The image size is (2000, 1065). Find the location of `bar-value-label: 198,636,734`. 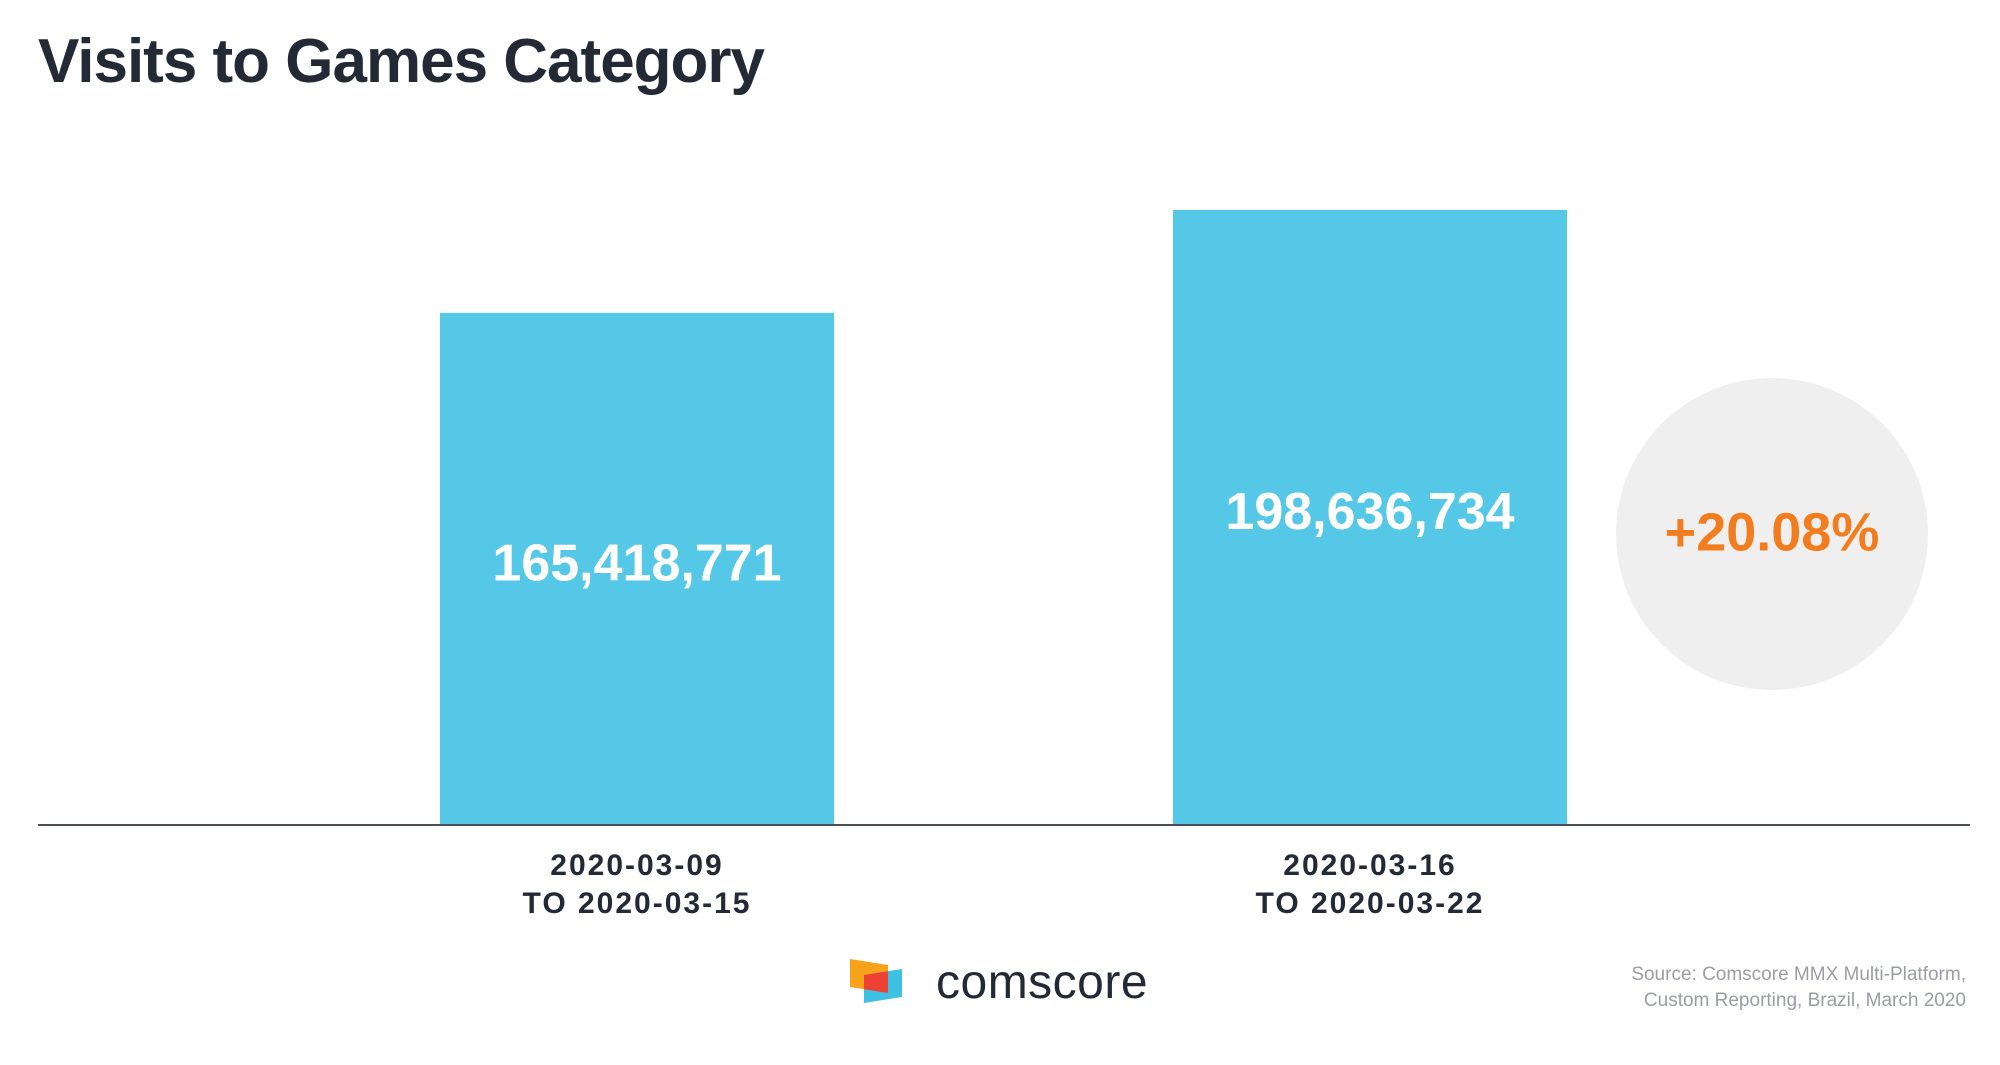

bar-value-label: 198,636,734 is located at coordinates (1369, 512).